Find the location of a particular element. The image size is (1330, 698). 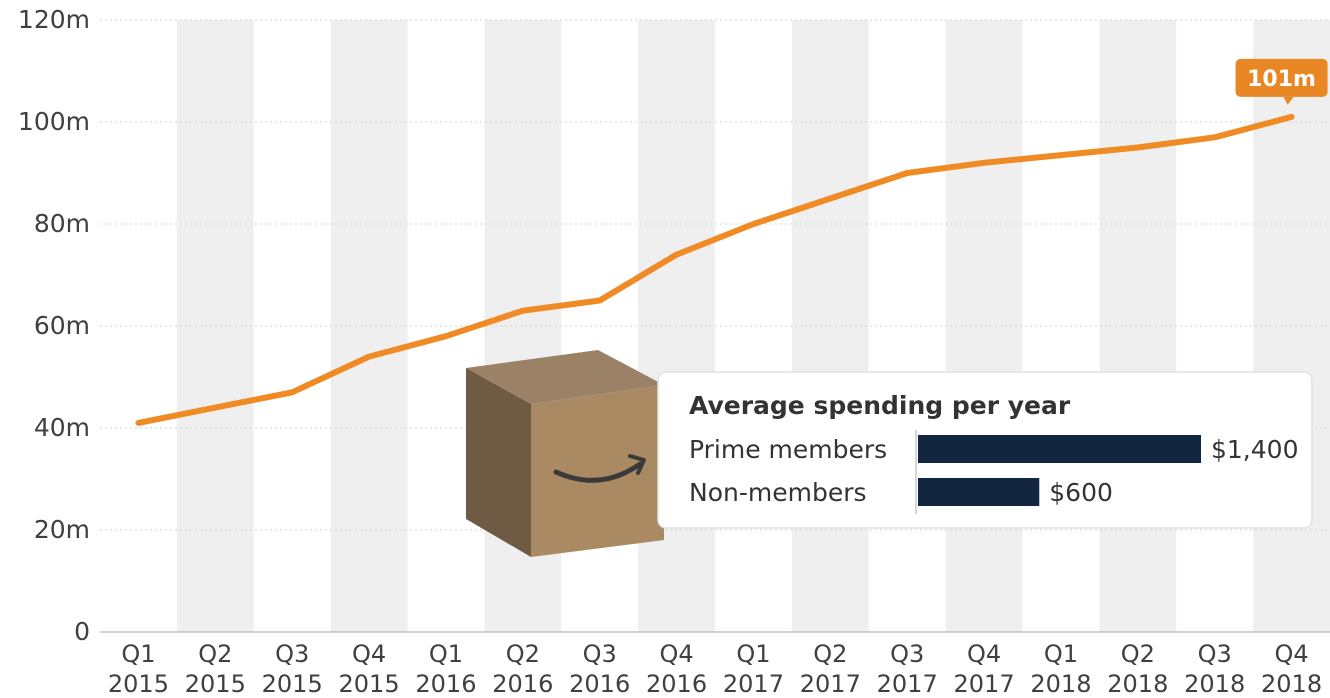

inset-title: Average spending per year is located at coordinates (880, 405).